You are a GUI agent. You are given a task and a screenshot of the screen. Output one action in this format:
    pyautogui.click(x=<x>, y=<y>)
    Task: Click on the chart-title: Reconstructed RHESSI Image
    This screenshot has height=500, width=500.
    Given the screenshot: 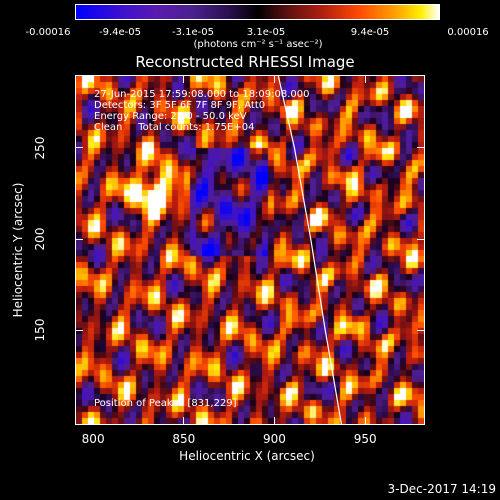 What is the action you would take?
    pyautogui.click(x=245, y=62)
    